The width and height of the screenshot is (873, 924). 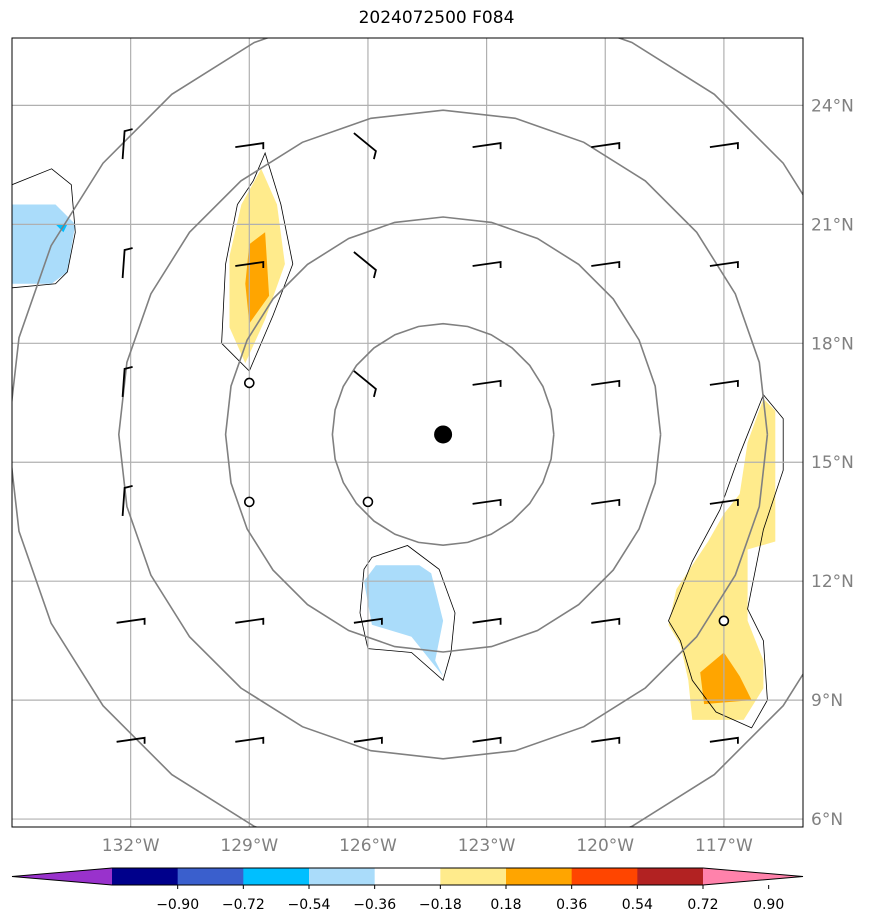 I want to click on colorbar-label: −0.90, so click(x=177, y=905).